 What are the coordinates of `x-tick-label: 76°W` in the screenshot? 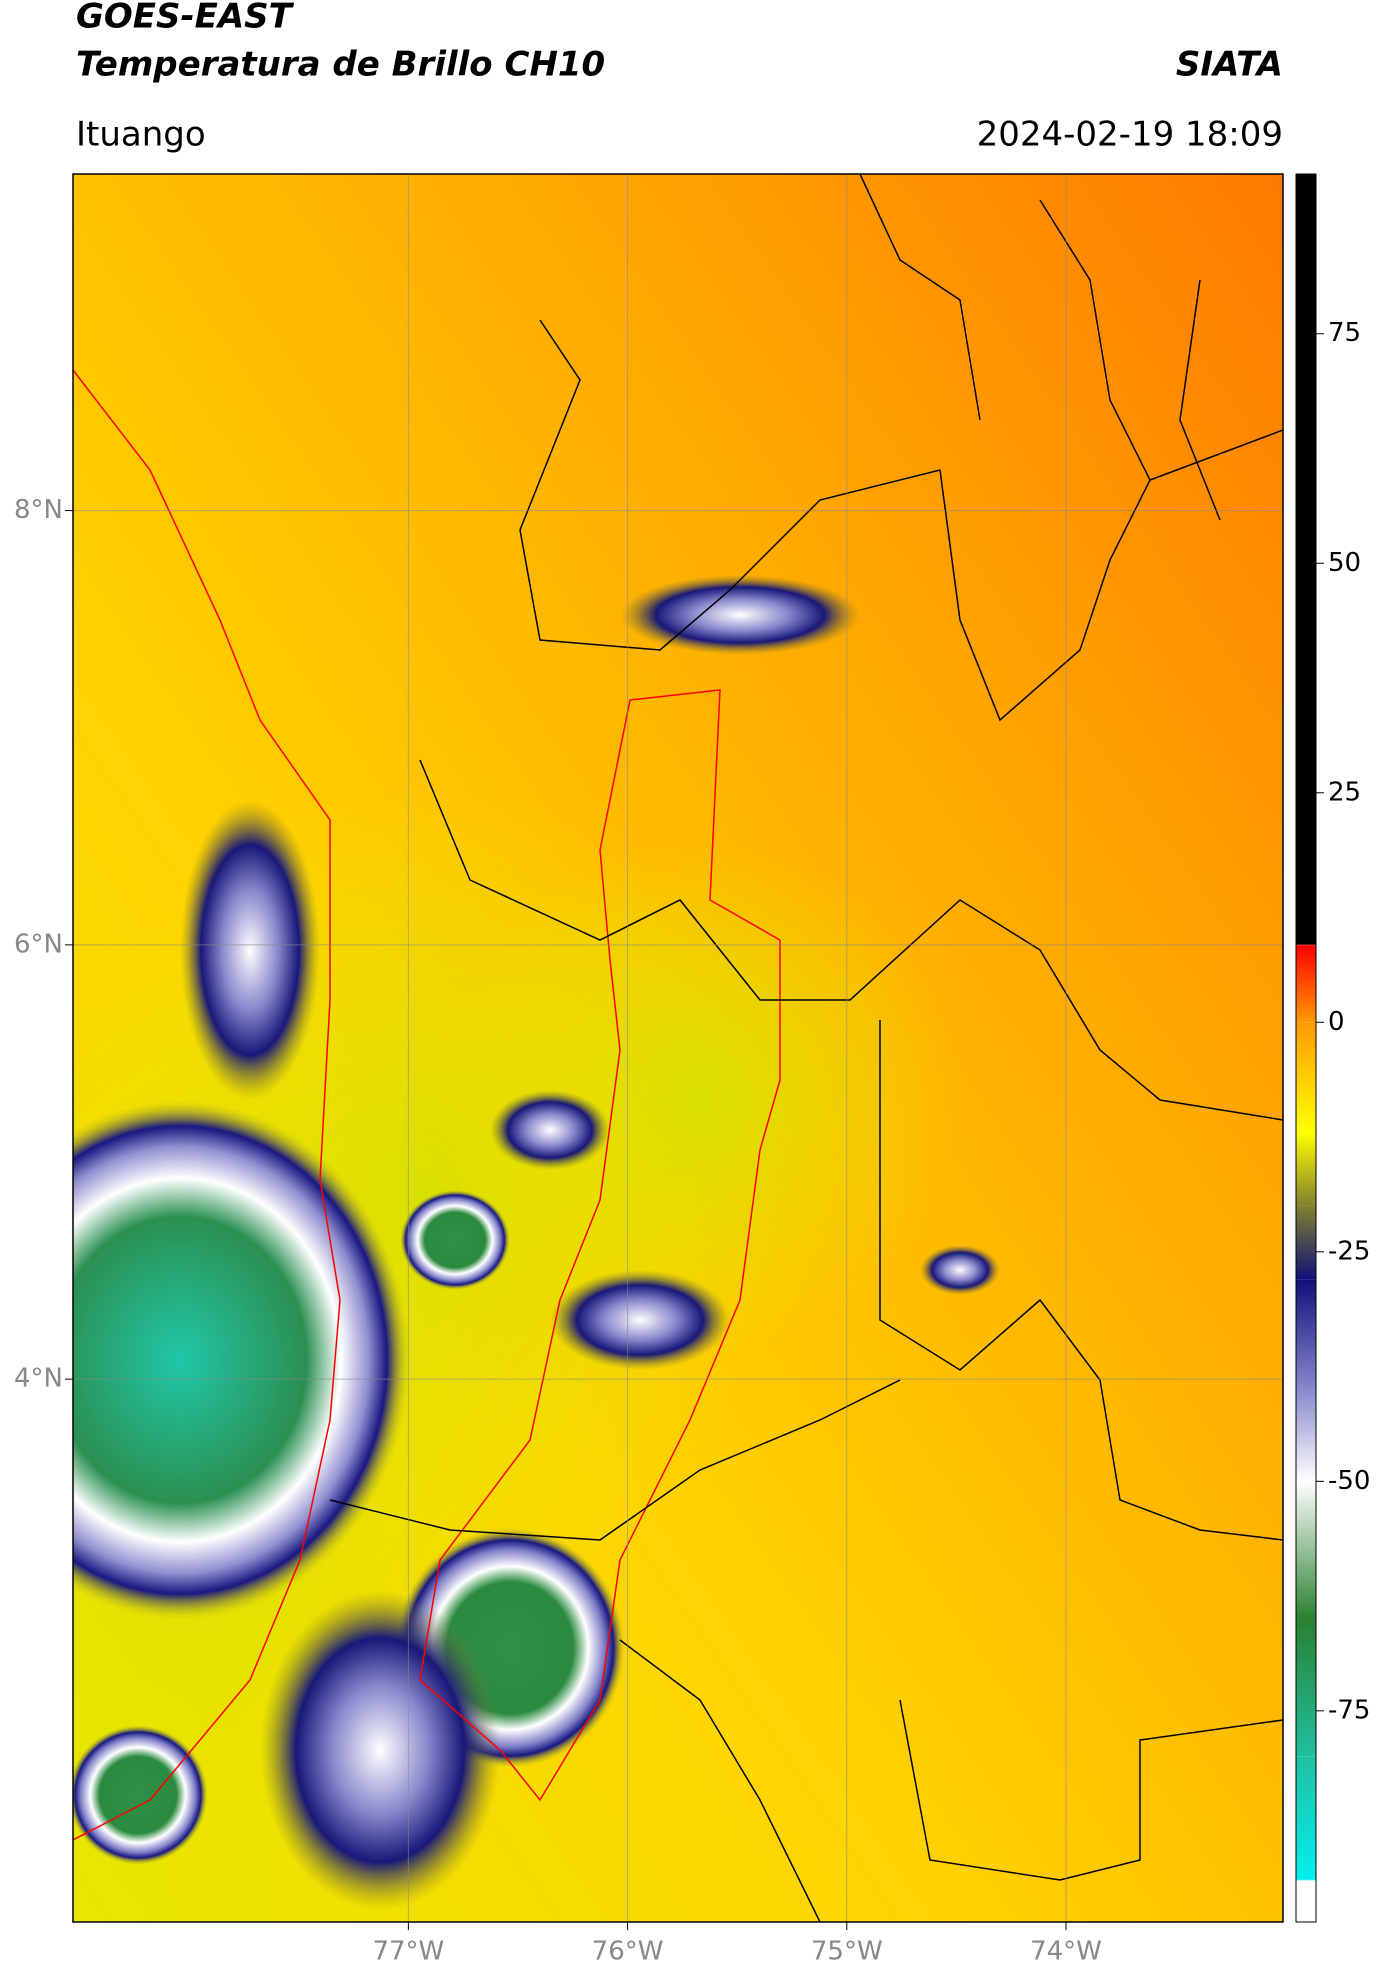 It's located at (628, 1952).